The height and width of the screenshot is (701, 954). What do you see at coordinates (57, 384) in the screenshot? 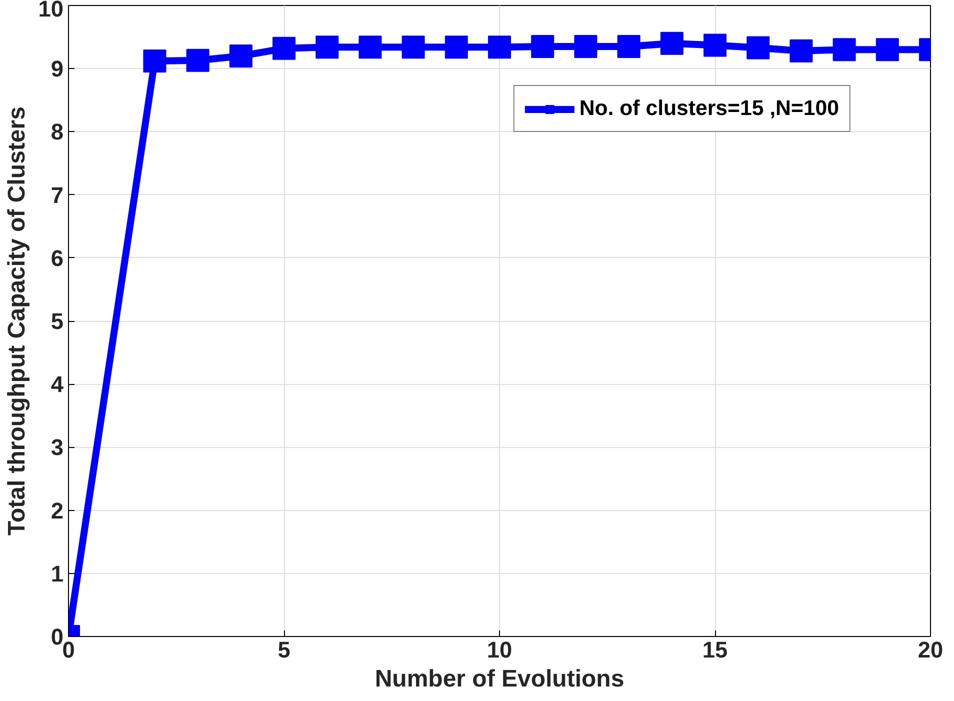
I see `y-tick-label: 4` at bounding box center [57, 384].